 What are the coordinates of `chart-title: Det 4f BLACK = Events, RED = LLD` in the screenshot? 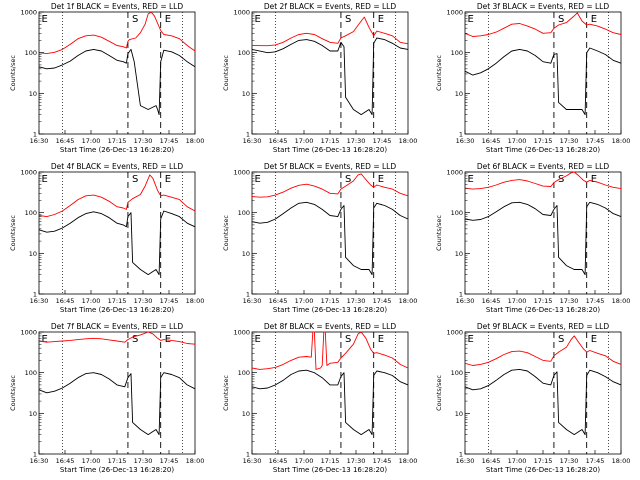 It's located at (117, 166).